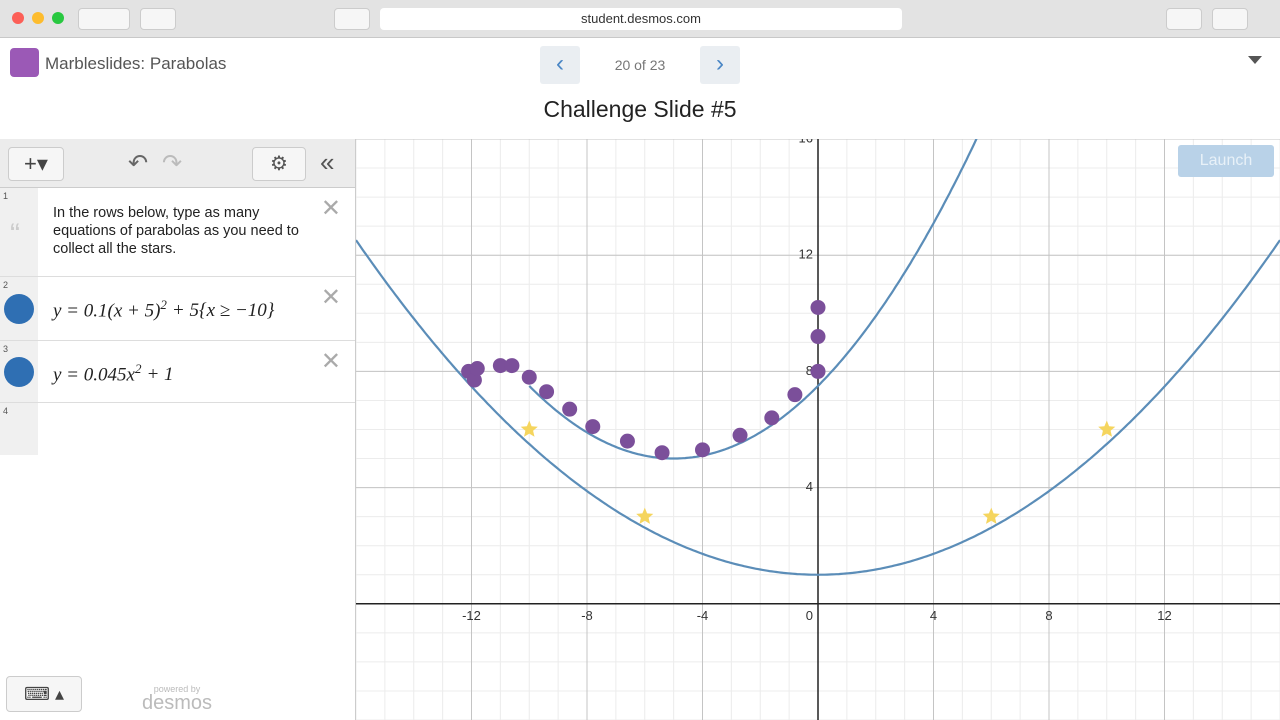  I want to click on y-tick-label: 12, so click(806, 254).